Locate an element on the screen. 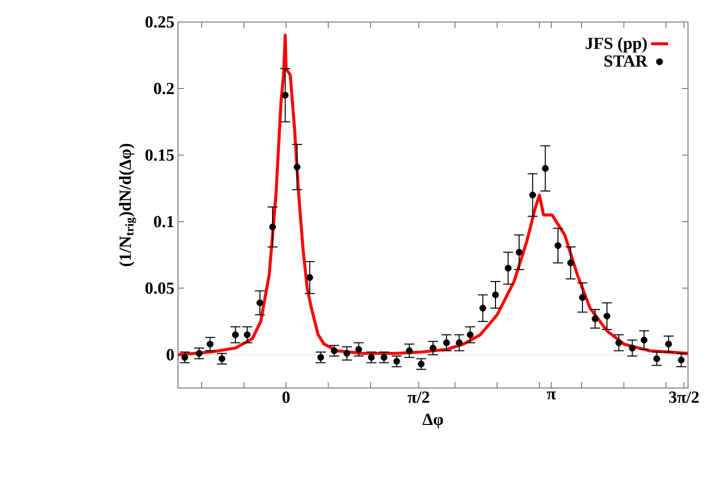 The image size is (713, 483). x-tick-label: 0 is located at coordinates (286, 397).